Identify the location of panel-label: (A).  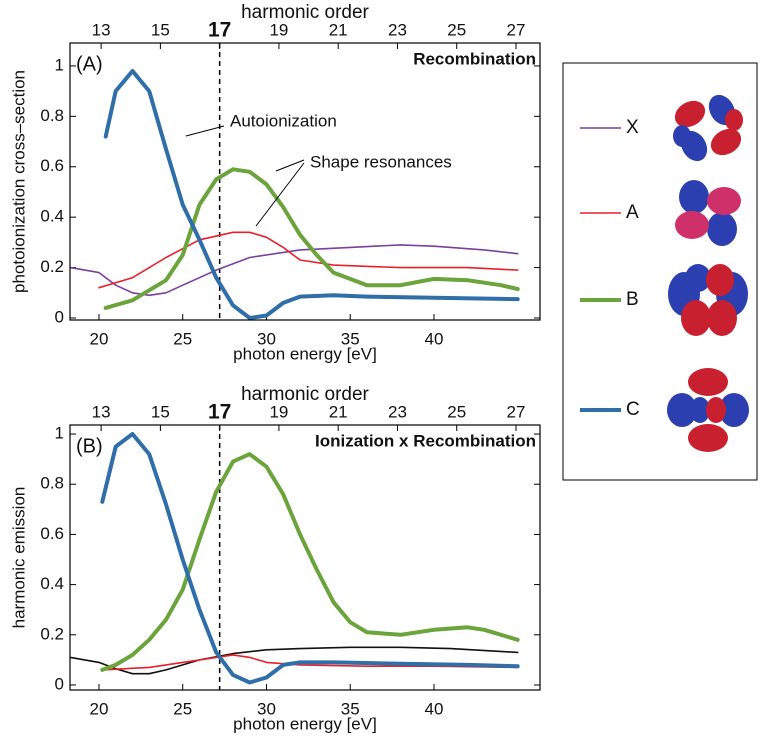
(89, 64).